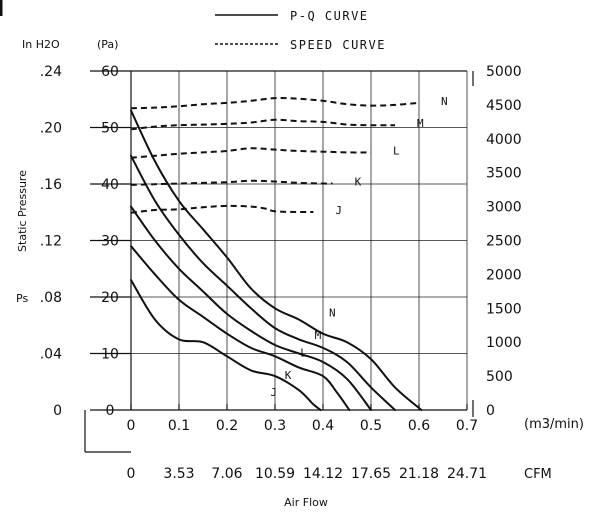 The image size is (597, 512). What do you see at coordinates (263, 124) in the screenshot?
I see `speed-curve-m` at bounding box center [263, 124].